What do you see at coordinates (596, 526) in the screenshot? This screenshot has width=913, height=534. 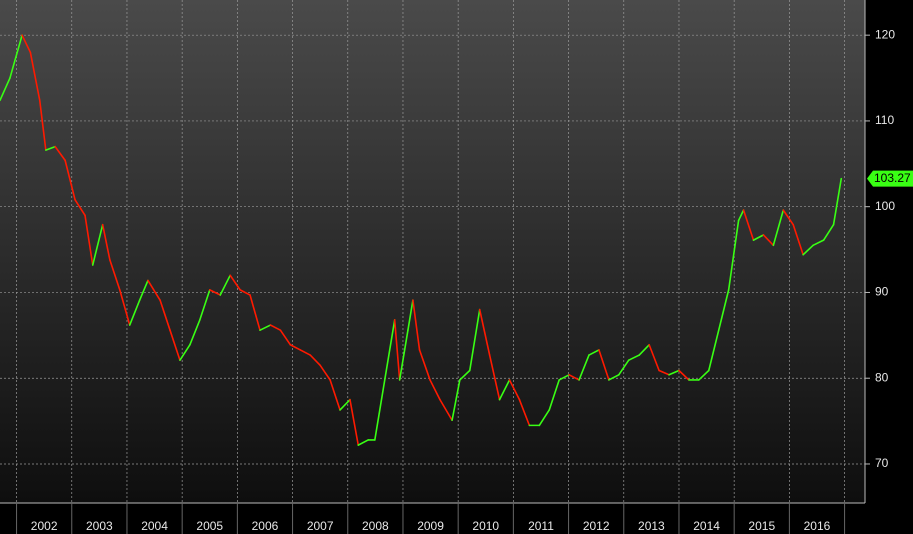 I see `x-tick-label: 2012` at bounding box center [596, 526].